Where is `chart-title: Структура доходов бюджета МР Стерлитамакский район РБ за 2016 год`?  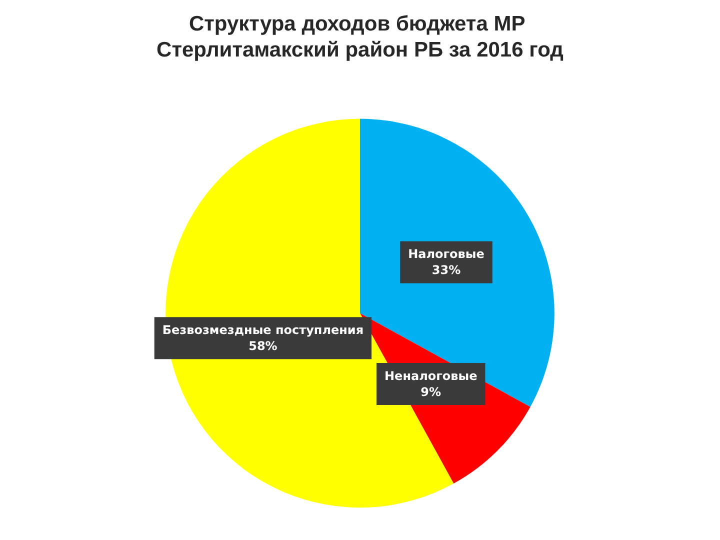 chart-title: Структура доходов бюджета МР Стерлитамакский район РБ за 2016 год is located at coordinates (360, 37).